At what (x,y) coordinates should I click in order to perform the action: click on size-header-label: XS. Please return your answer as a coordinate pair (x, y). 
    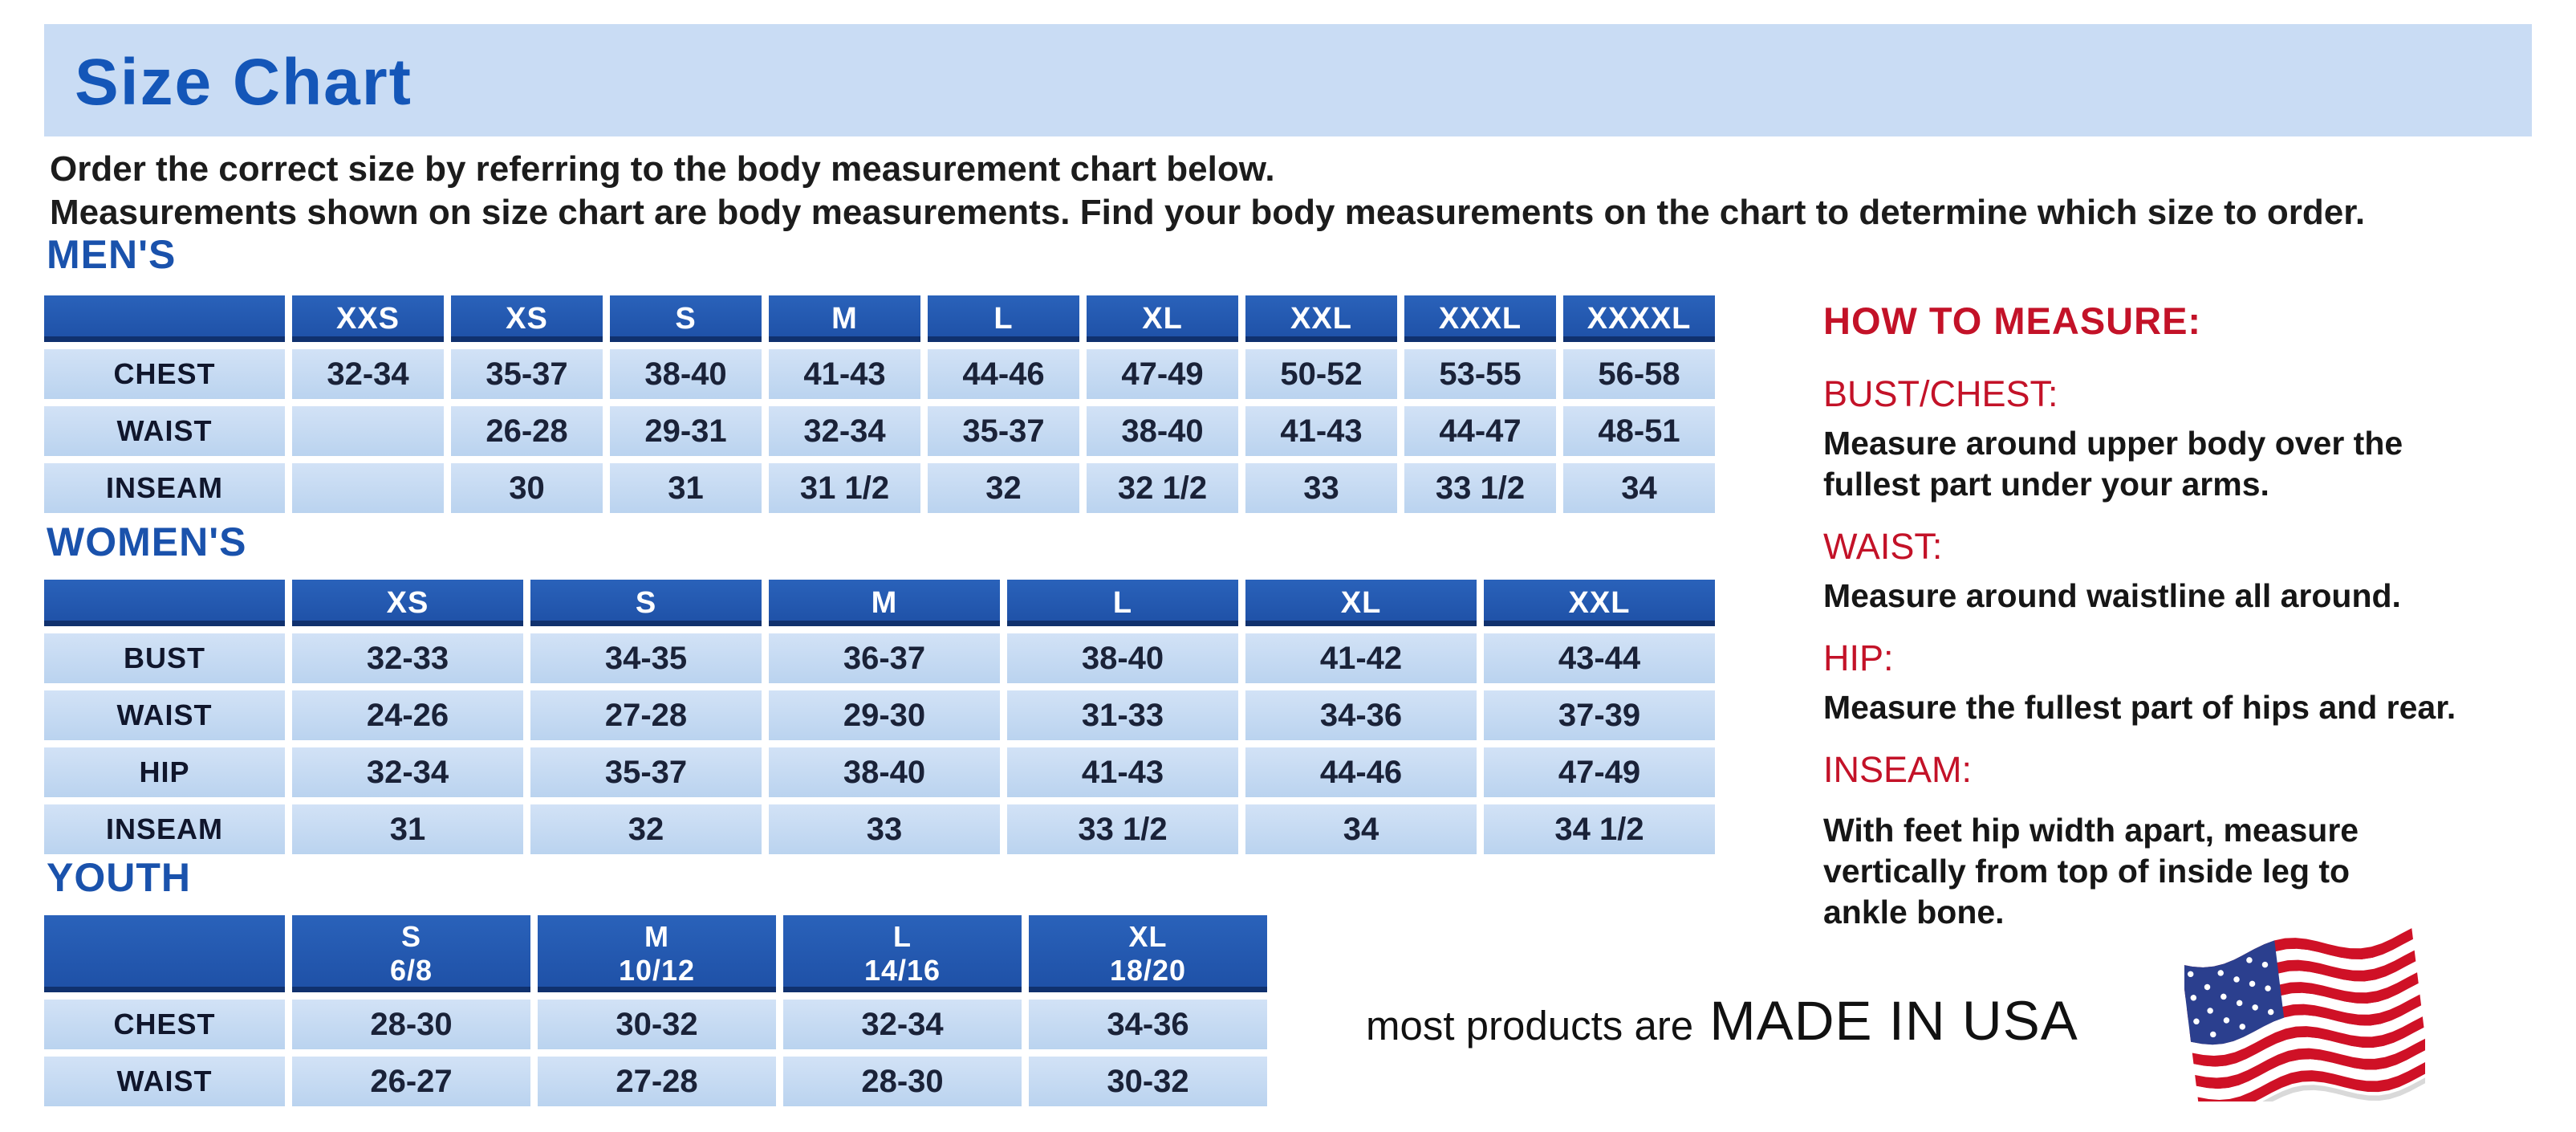
    Looking at the image, I should click on (527, 318).